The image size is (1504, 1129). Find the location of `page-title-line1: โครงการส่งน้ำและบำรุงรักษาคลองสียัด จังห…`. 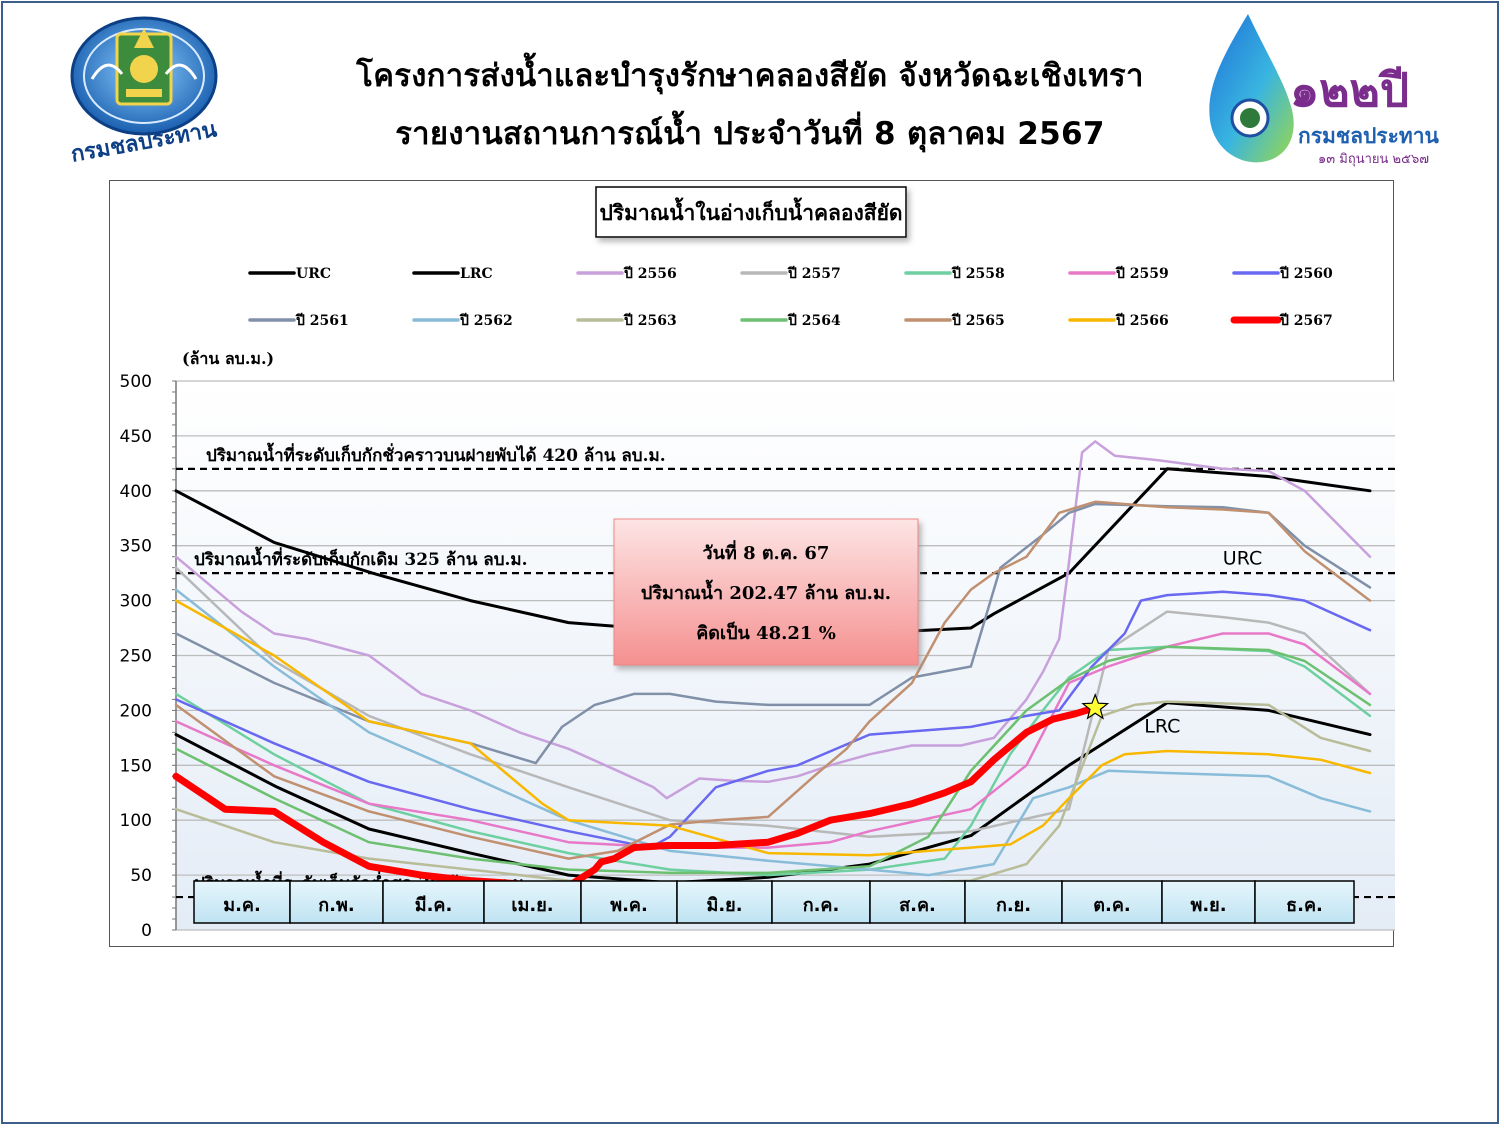

page-title-line1: โครงการส่งน้ำและบำรุงรักษาคลองสียัด จังห… is located at coordinates (750, 76).